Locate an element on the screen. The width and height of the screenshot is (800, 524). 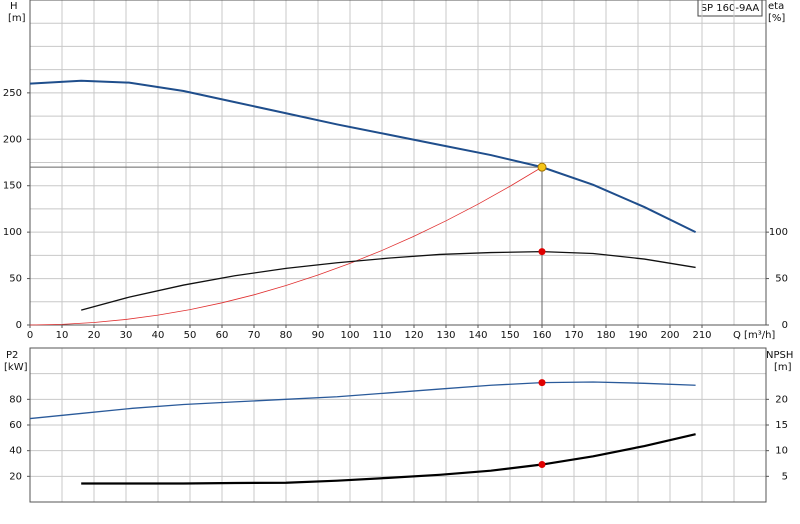
x-tick-label: 160 is located at coordinates (541, 335).